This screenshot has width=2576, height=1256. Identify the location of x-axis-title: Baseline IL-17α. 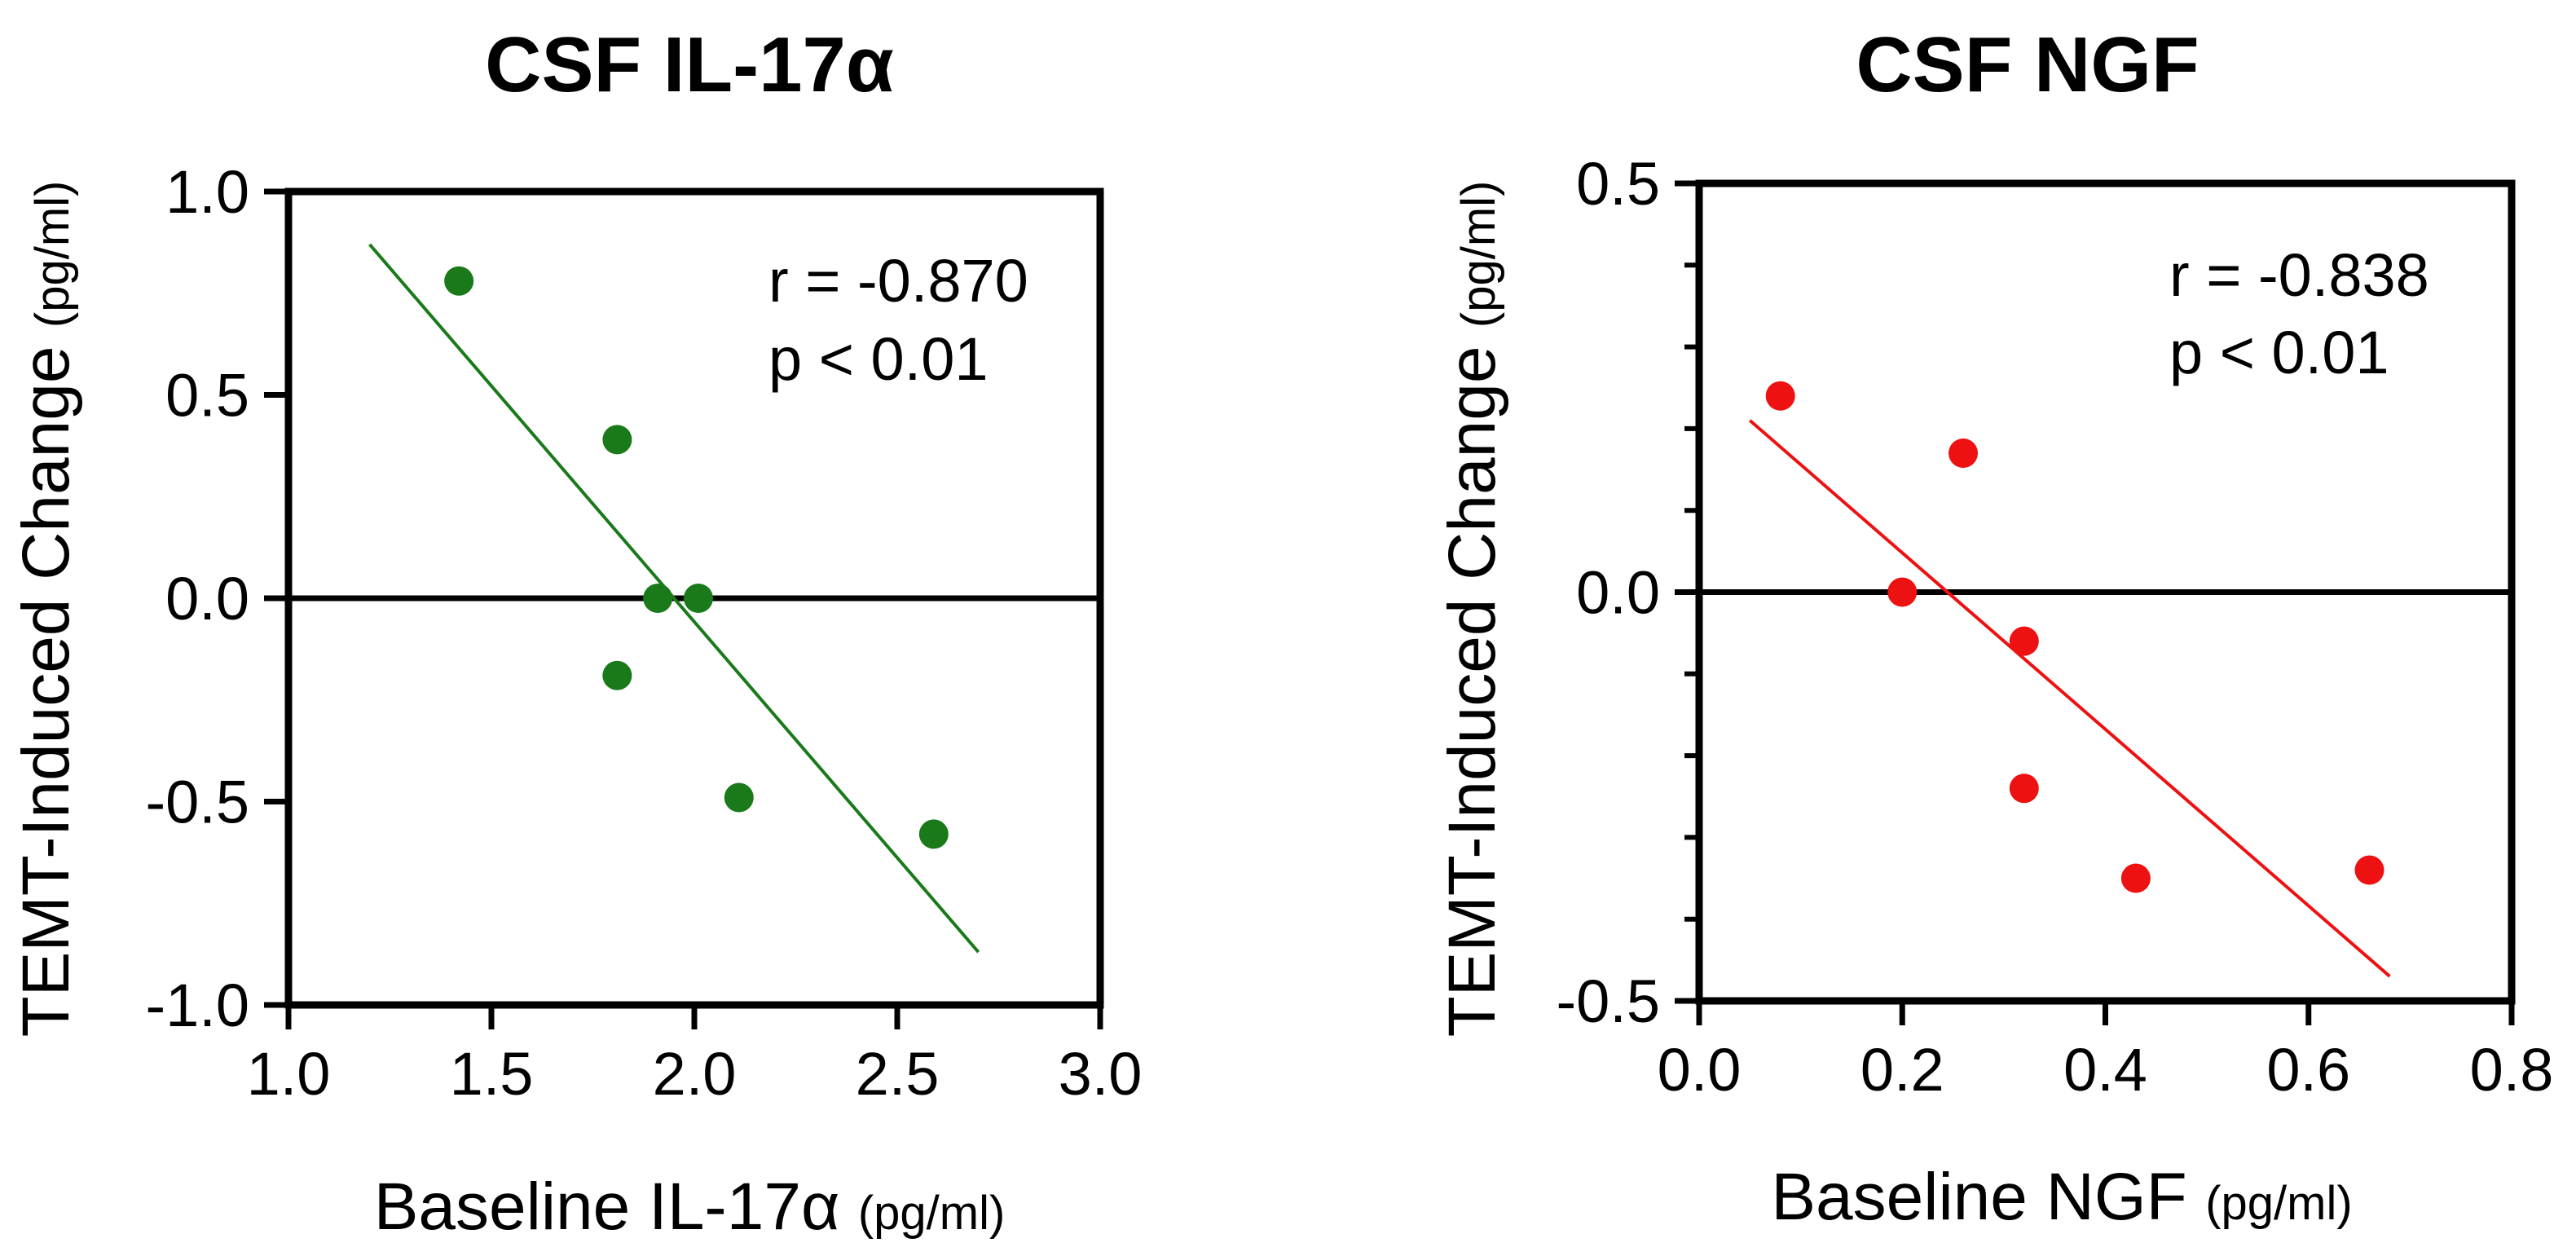
(607, 1207).